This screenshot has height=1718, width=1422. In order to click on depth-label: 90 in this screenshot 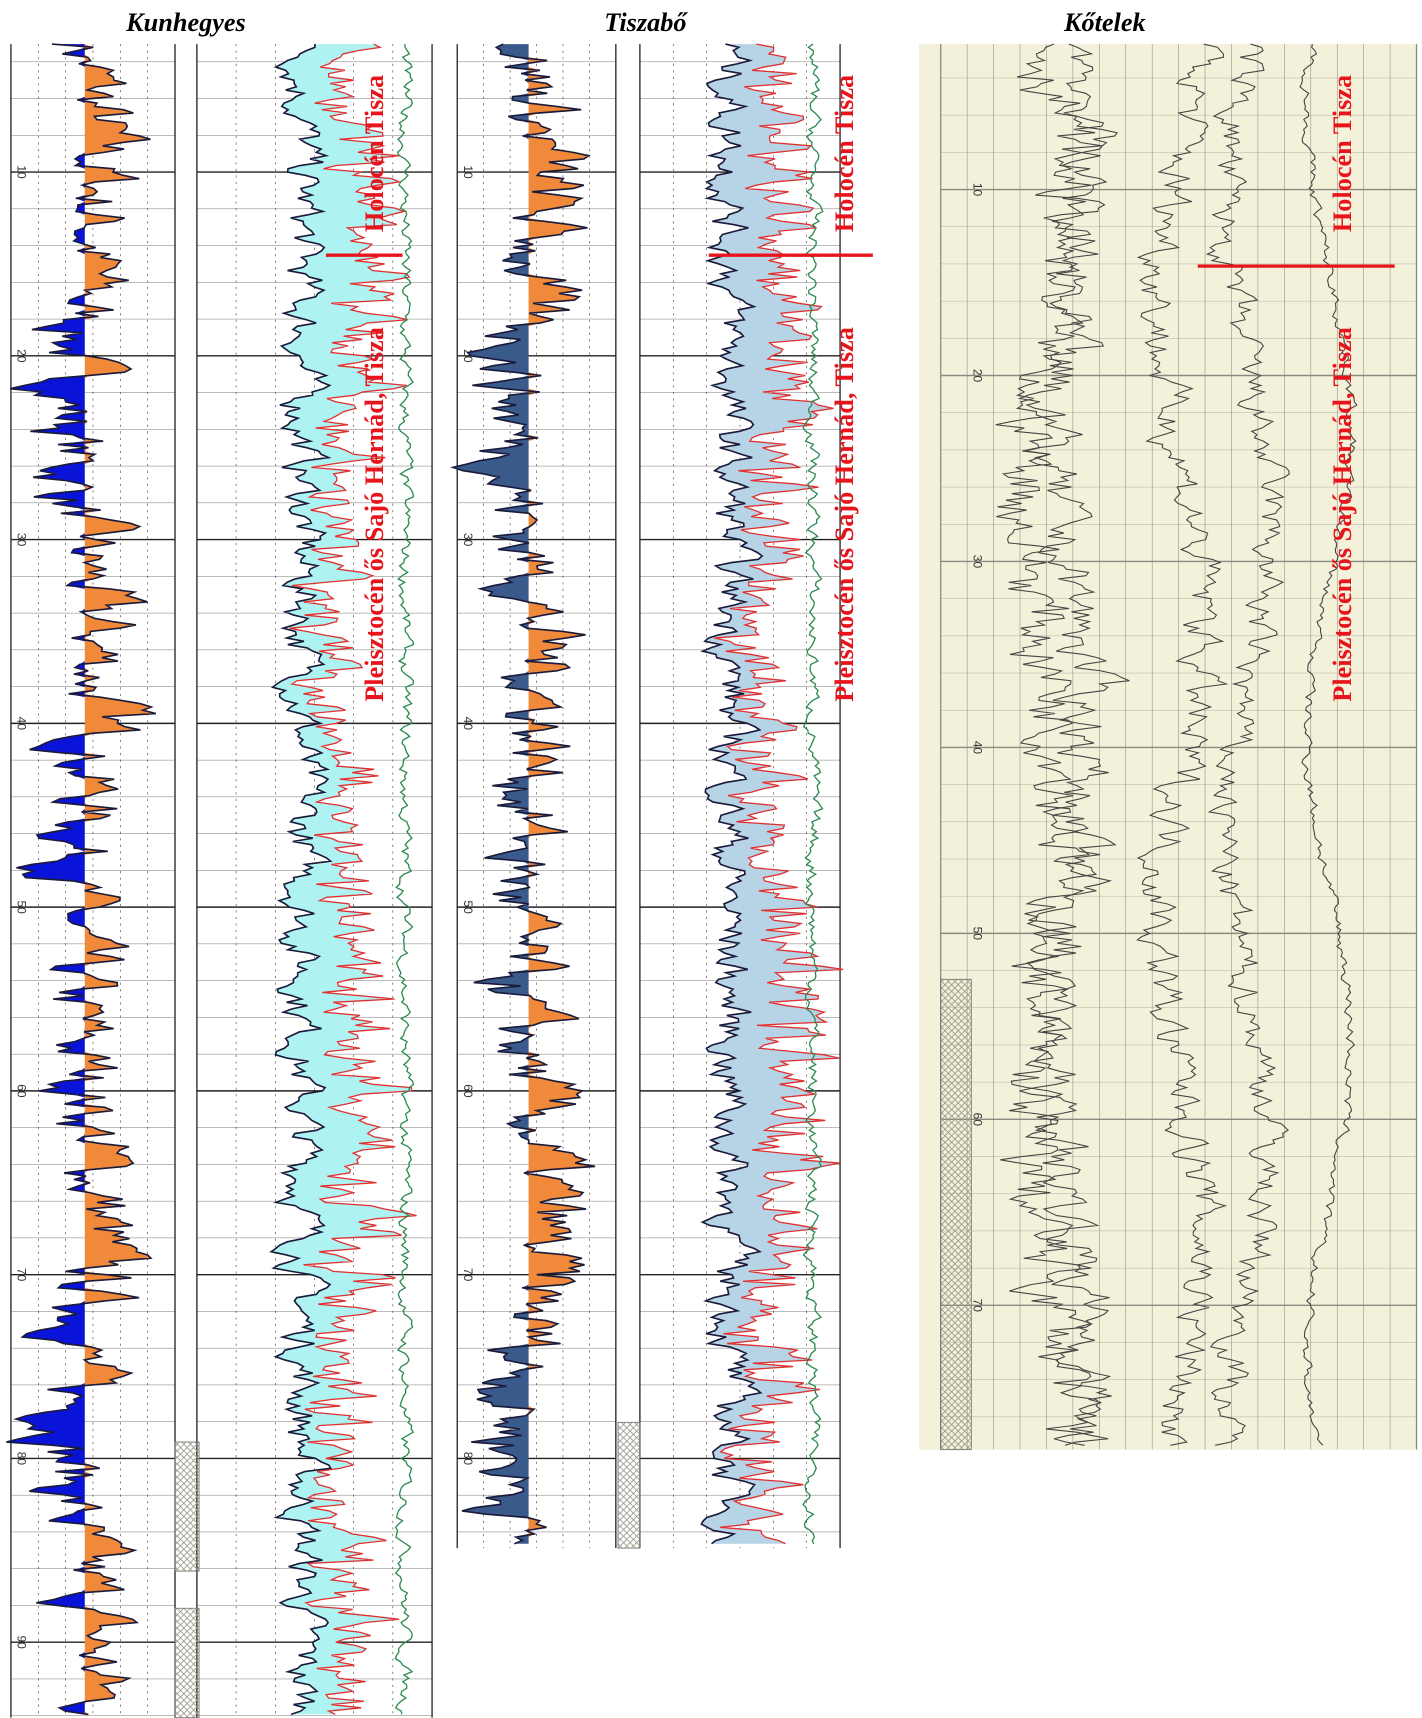, I will do `click(22, 1643)`.